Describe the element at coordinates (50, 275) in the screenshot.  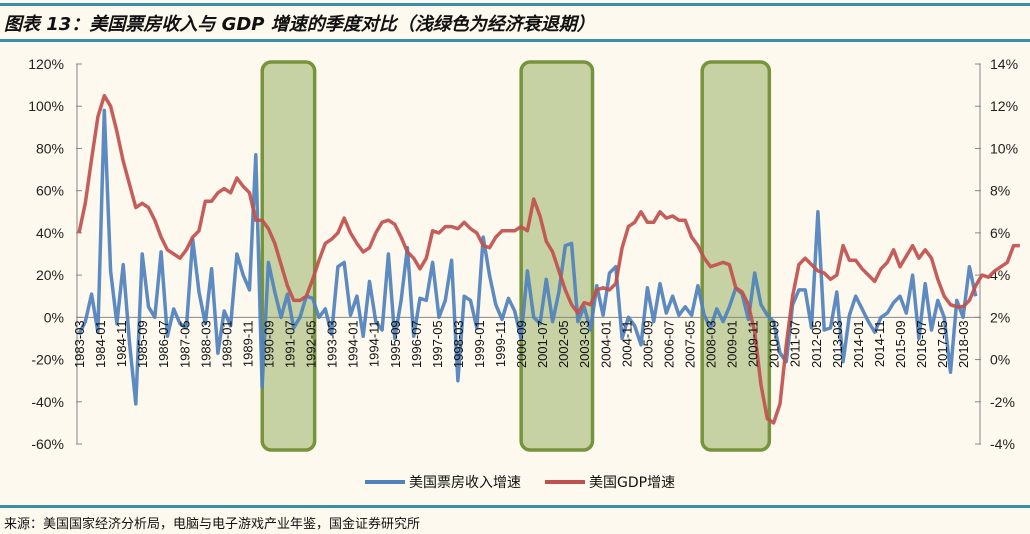
I see `y-left-tick-label: 20%` at that location.